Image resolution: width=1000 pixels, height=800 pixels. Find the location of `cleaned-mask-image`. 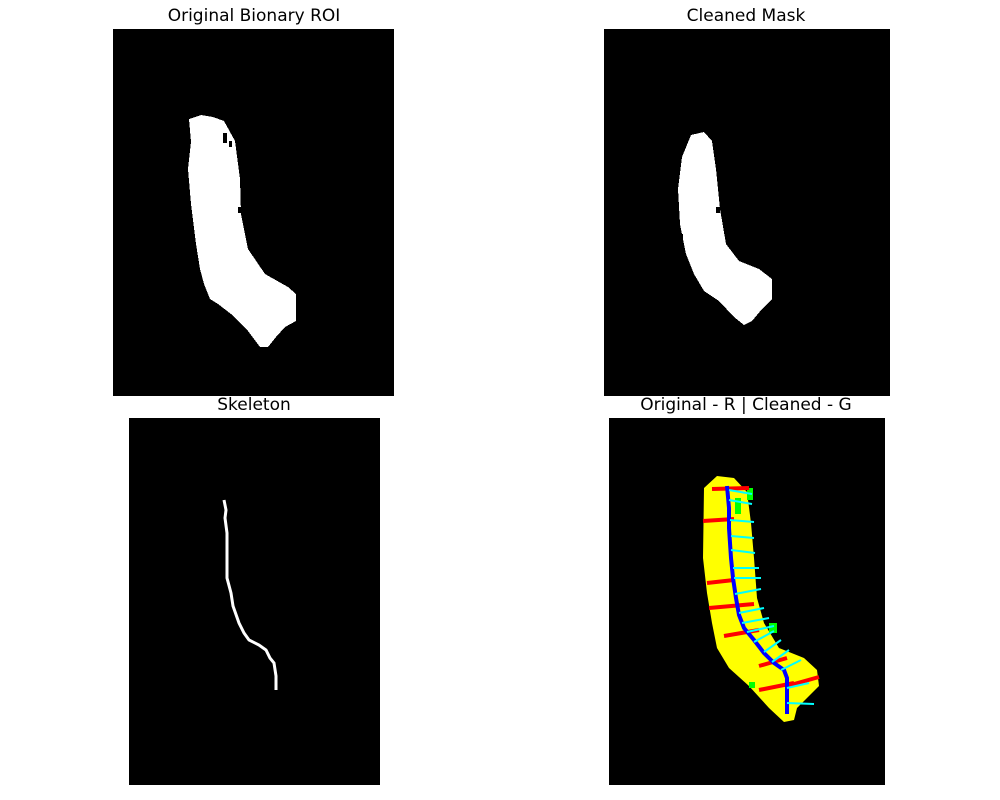

cleaned-mask-image is located at coordinates (747, 212).